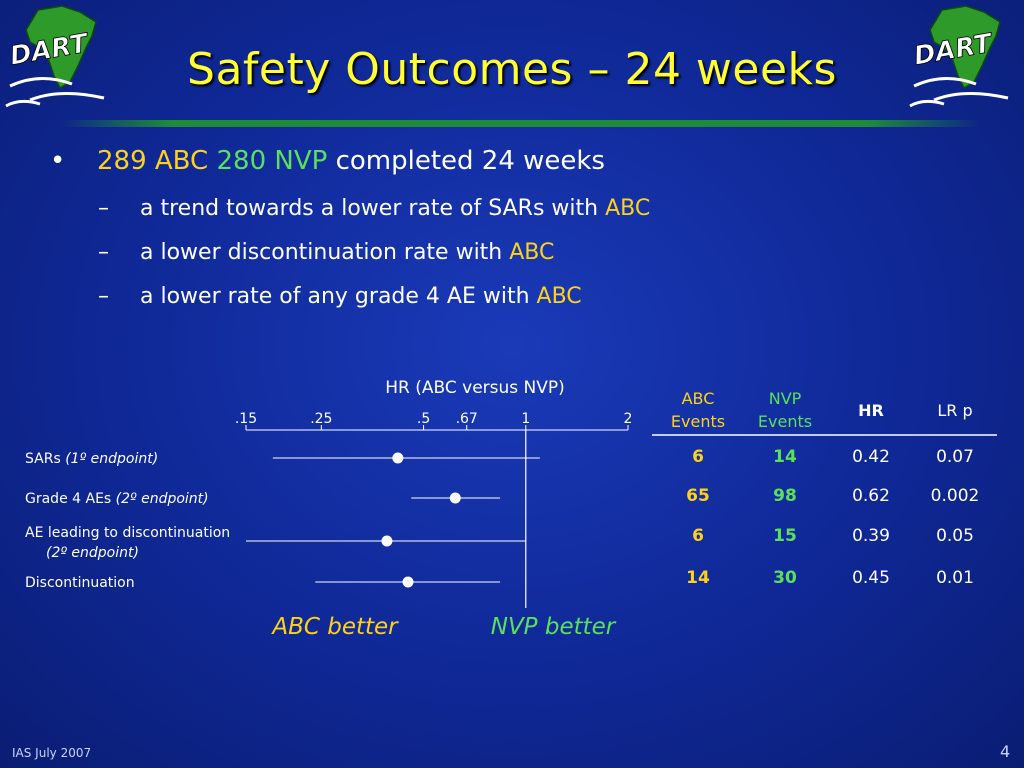  Describe the element at coordinates (871, 410) in the screenshot. I see `table-header: HR` at that location.